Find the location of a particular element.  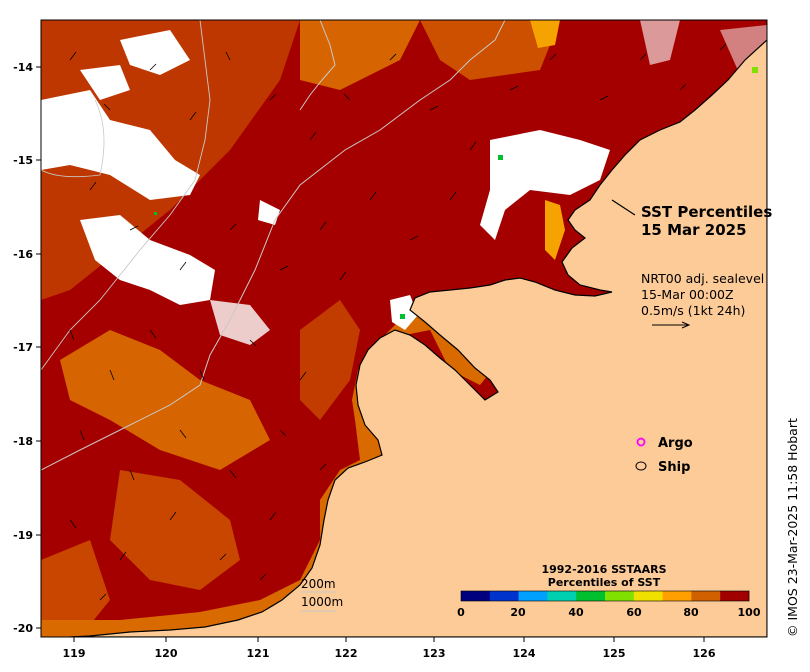

ship-marker is located at coordinates (641, 466).